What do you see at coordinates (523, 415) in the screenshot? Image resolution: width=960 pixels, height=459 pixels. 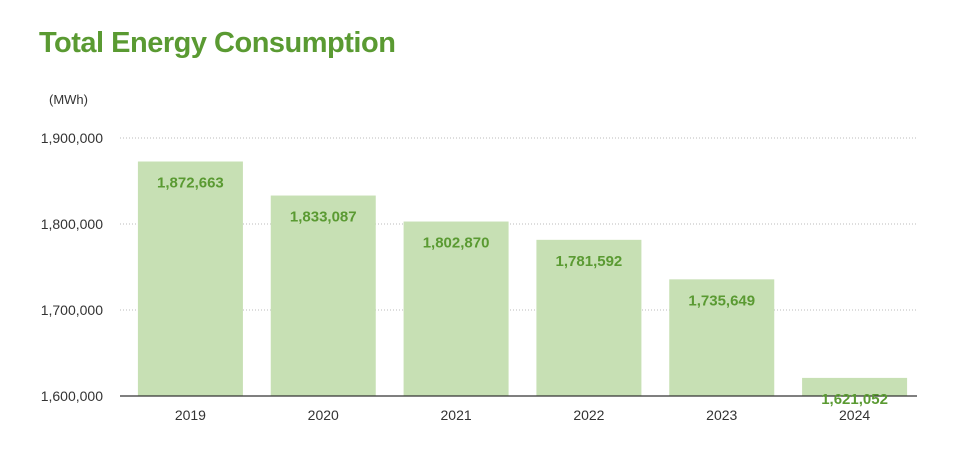 I see `x-axis-labels: 2019 2020 2021 2022 2023 2024` at bounding box center [523, 415].